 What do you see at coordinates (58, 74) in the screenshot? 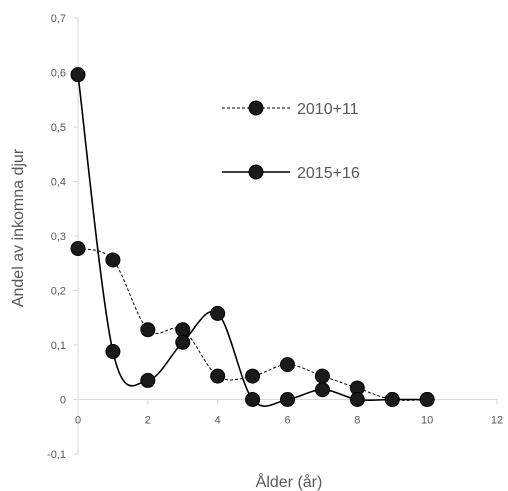
I see `y-tick-label: 0,6` at bounding box center [58, 74].